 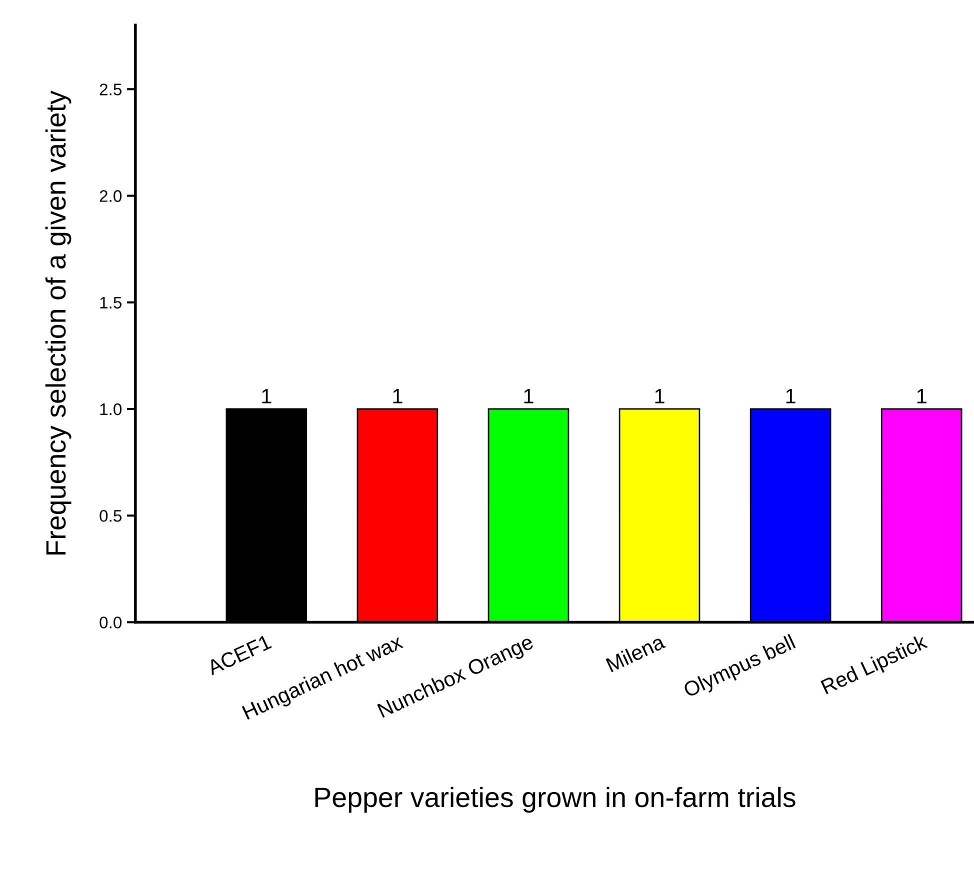 I want to click on y-tick-label: 1.5, so click(x=111, y=302).